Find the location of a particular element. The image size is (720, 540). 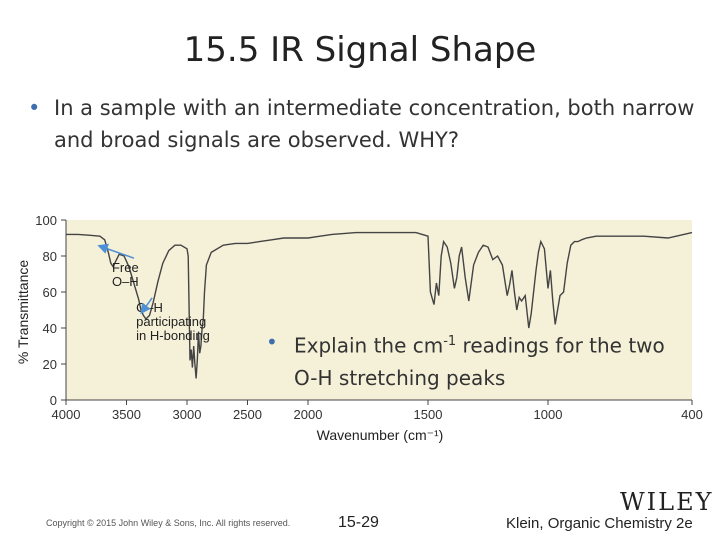

wiley-logo: WILEY is located at coordinates (667, 502).